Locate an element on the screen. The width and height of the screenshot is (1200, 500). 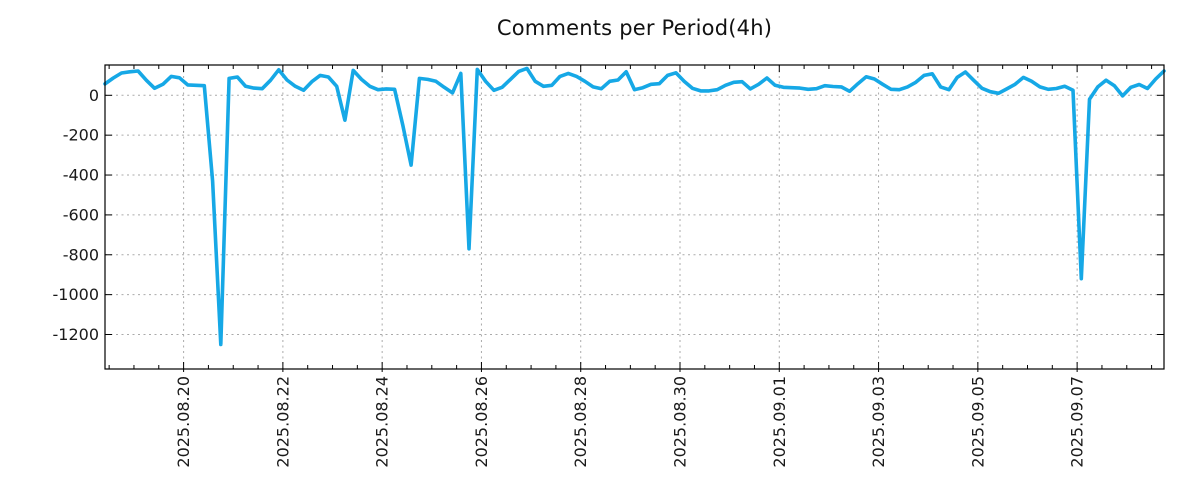
chart-title: Comments per Period(4h) is located at coordinates (634, 28).